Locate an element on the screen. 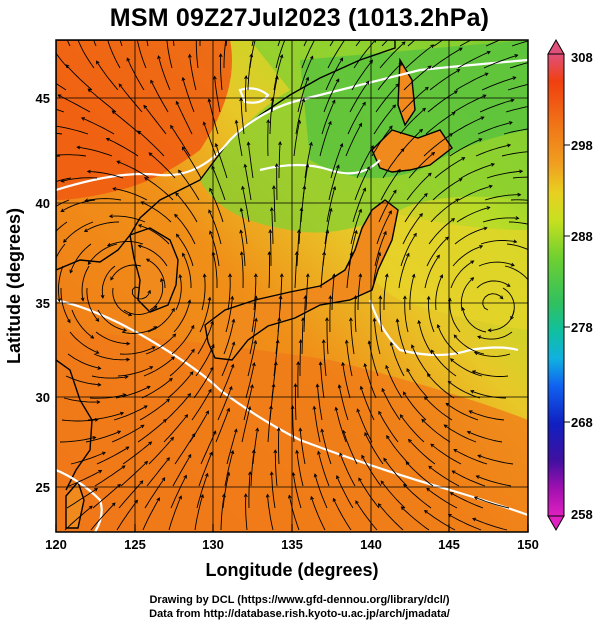 Image resolution: width=599 pixels, height=625 pixels. map-title: MSM 09Z27Jul2023 (1013.2hPa) is located at coordinates (299, 18).